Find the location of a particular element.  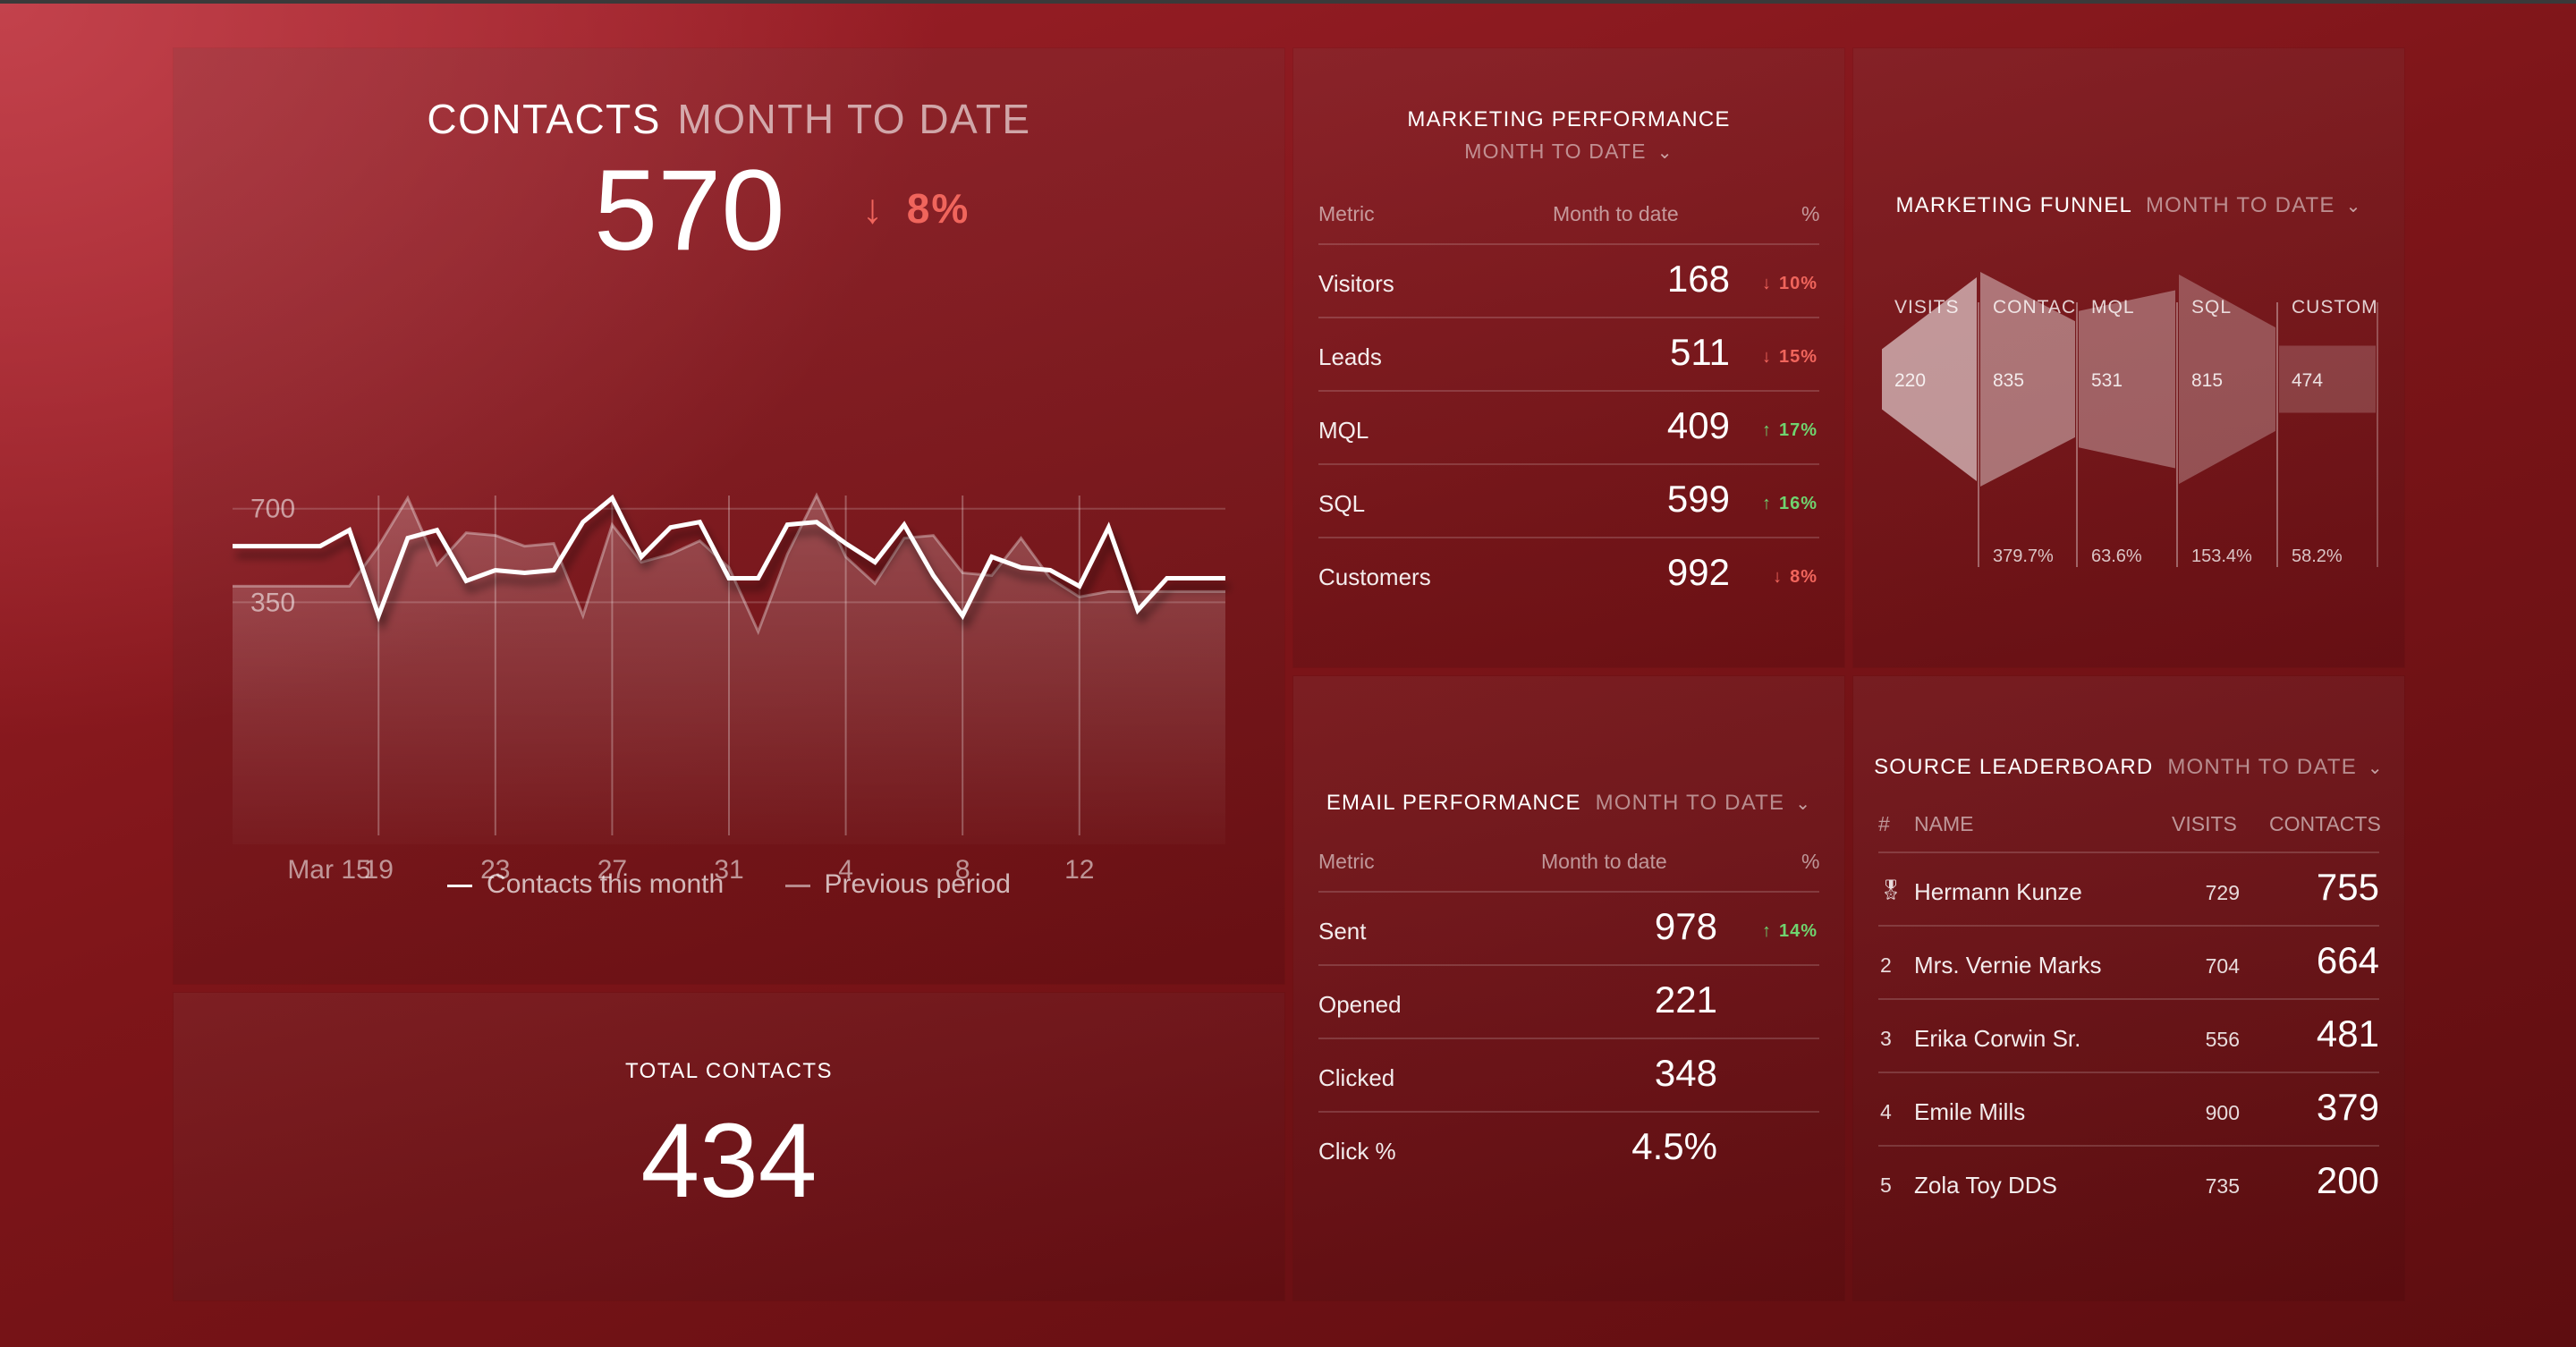

leaderboard-name: Emile Mills is located at coordinates (1970, 1111).